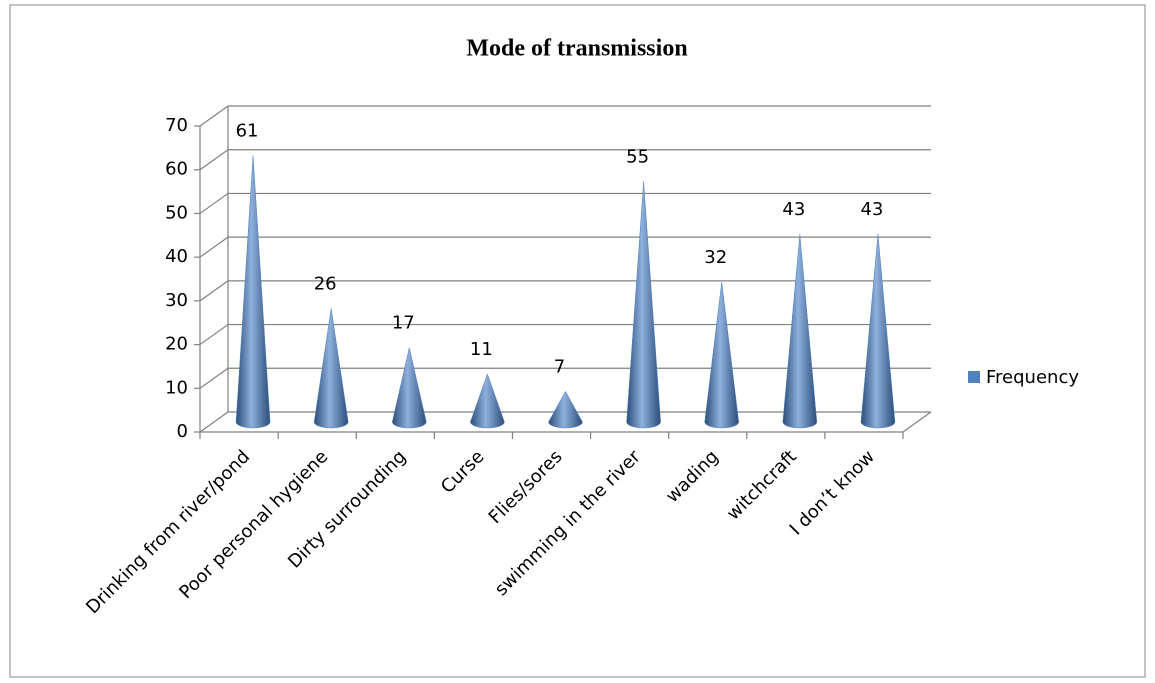  I want to click on y-tick-label: 60, so click(176, 169).